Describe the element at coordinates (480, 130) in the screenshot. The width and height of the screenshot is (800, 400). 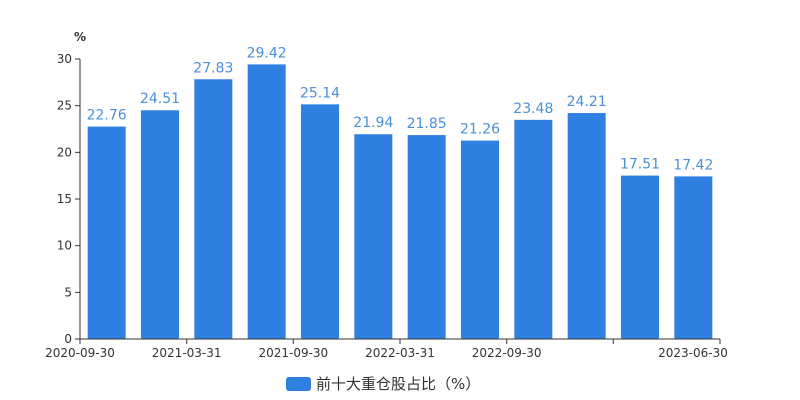
I see `value-label: 21.26` at that location.